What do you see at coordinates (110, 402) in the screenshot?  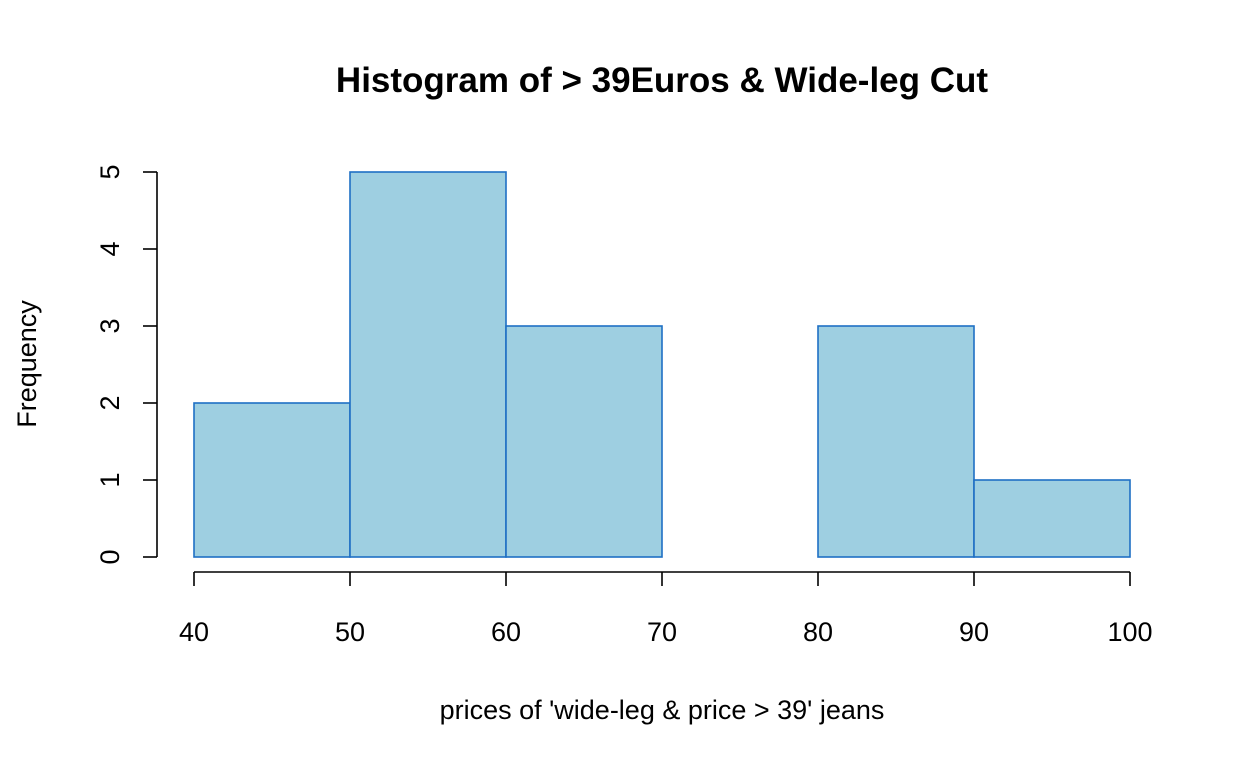 I see `y-tick-label: 2` at bounding box center [110, 402].